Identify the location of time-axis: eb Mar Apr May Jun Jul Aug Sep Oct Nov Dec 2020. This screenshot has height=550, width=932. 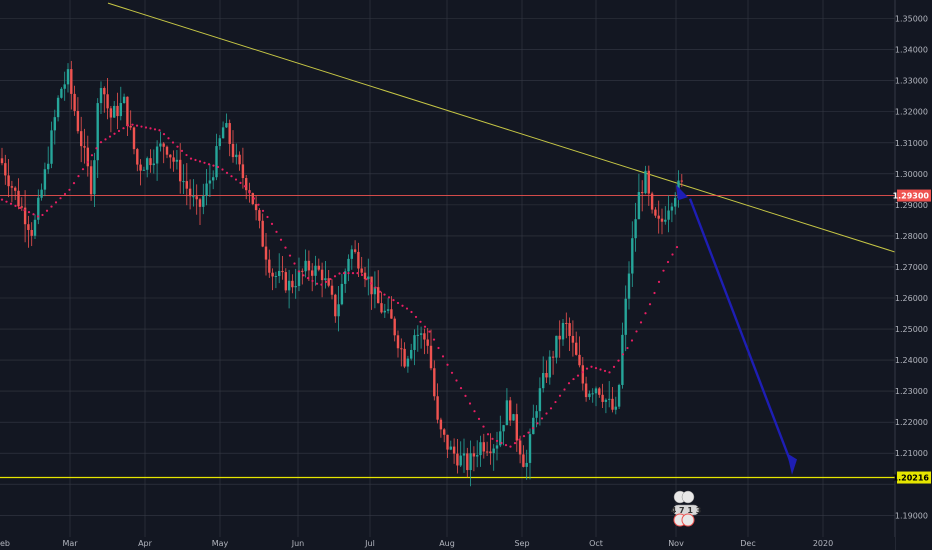
(447, 543).